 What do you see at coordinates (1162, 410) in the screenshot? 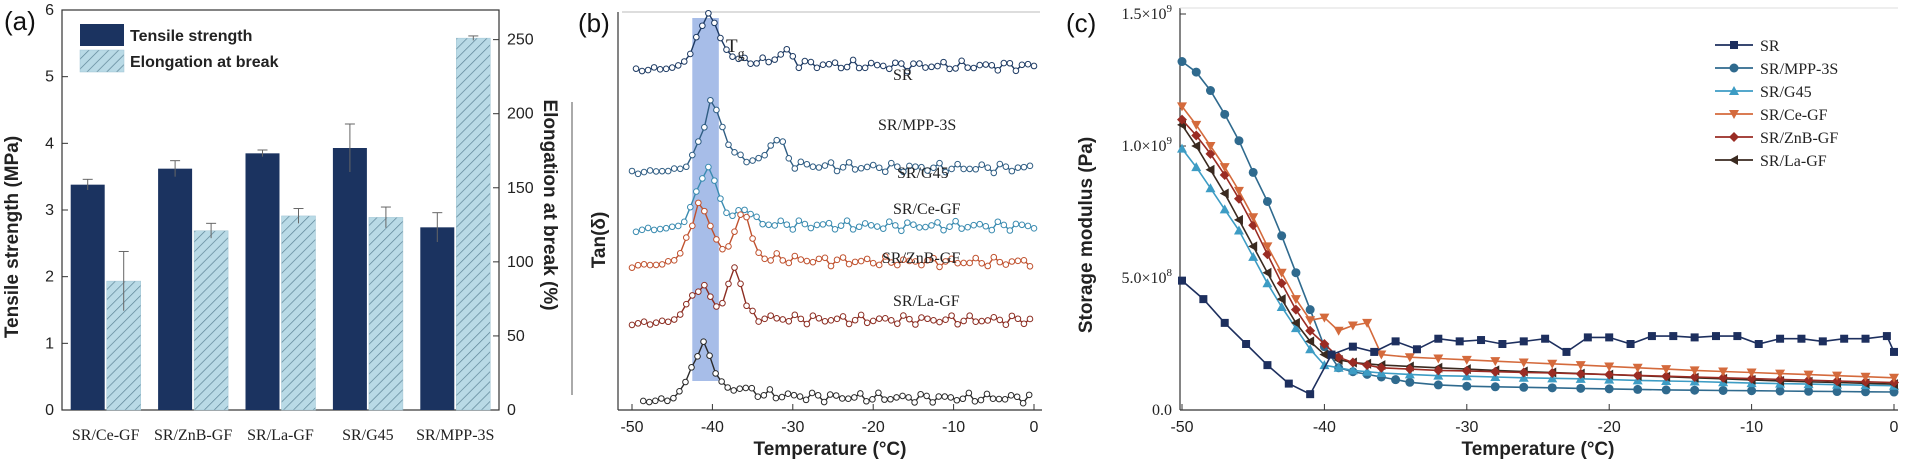
I see `y-tick-label: 0.0` at bounding box center [1162, 410].